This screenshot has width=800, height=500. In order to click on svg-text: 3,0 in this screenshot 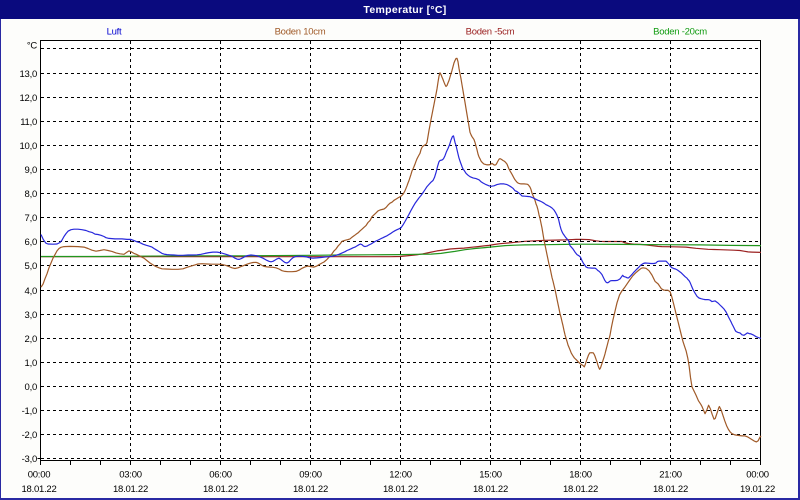, I will do `click(31, 315)`.